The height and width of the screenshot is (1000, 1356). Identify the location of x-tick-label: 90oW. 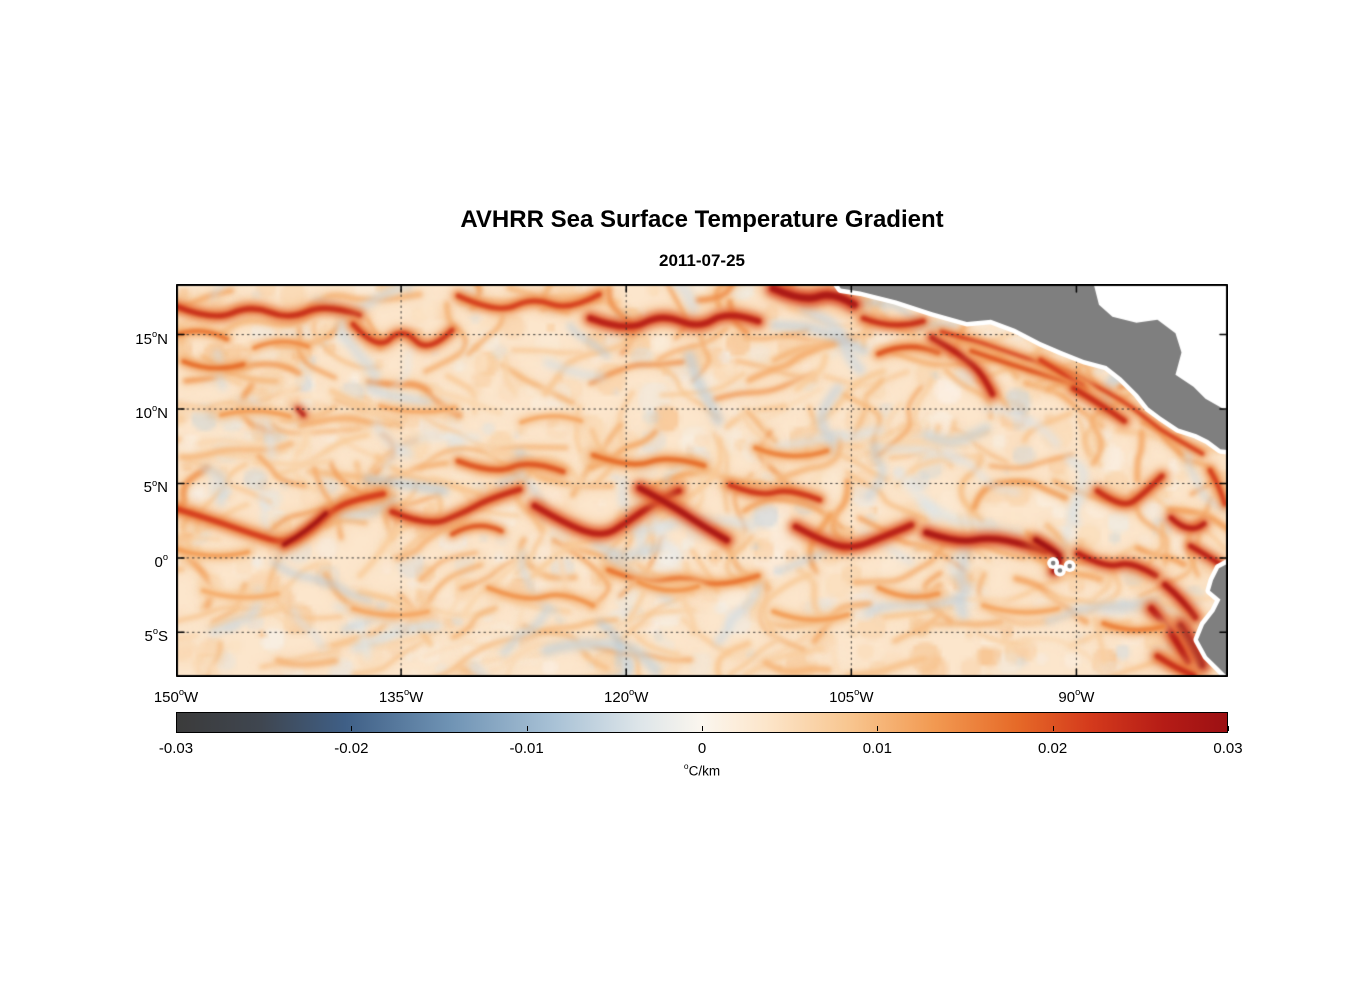
(1076, 696).